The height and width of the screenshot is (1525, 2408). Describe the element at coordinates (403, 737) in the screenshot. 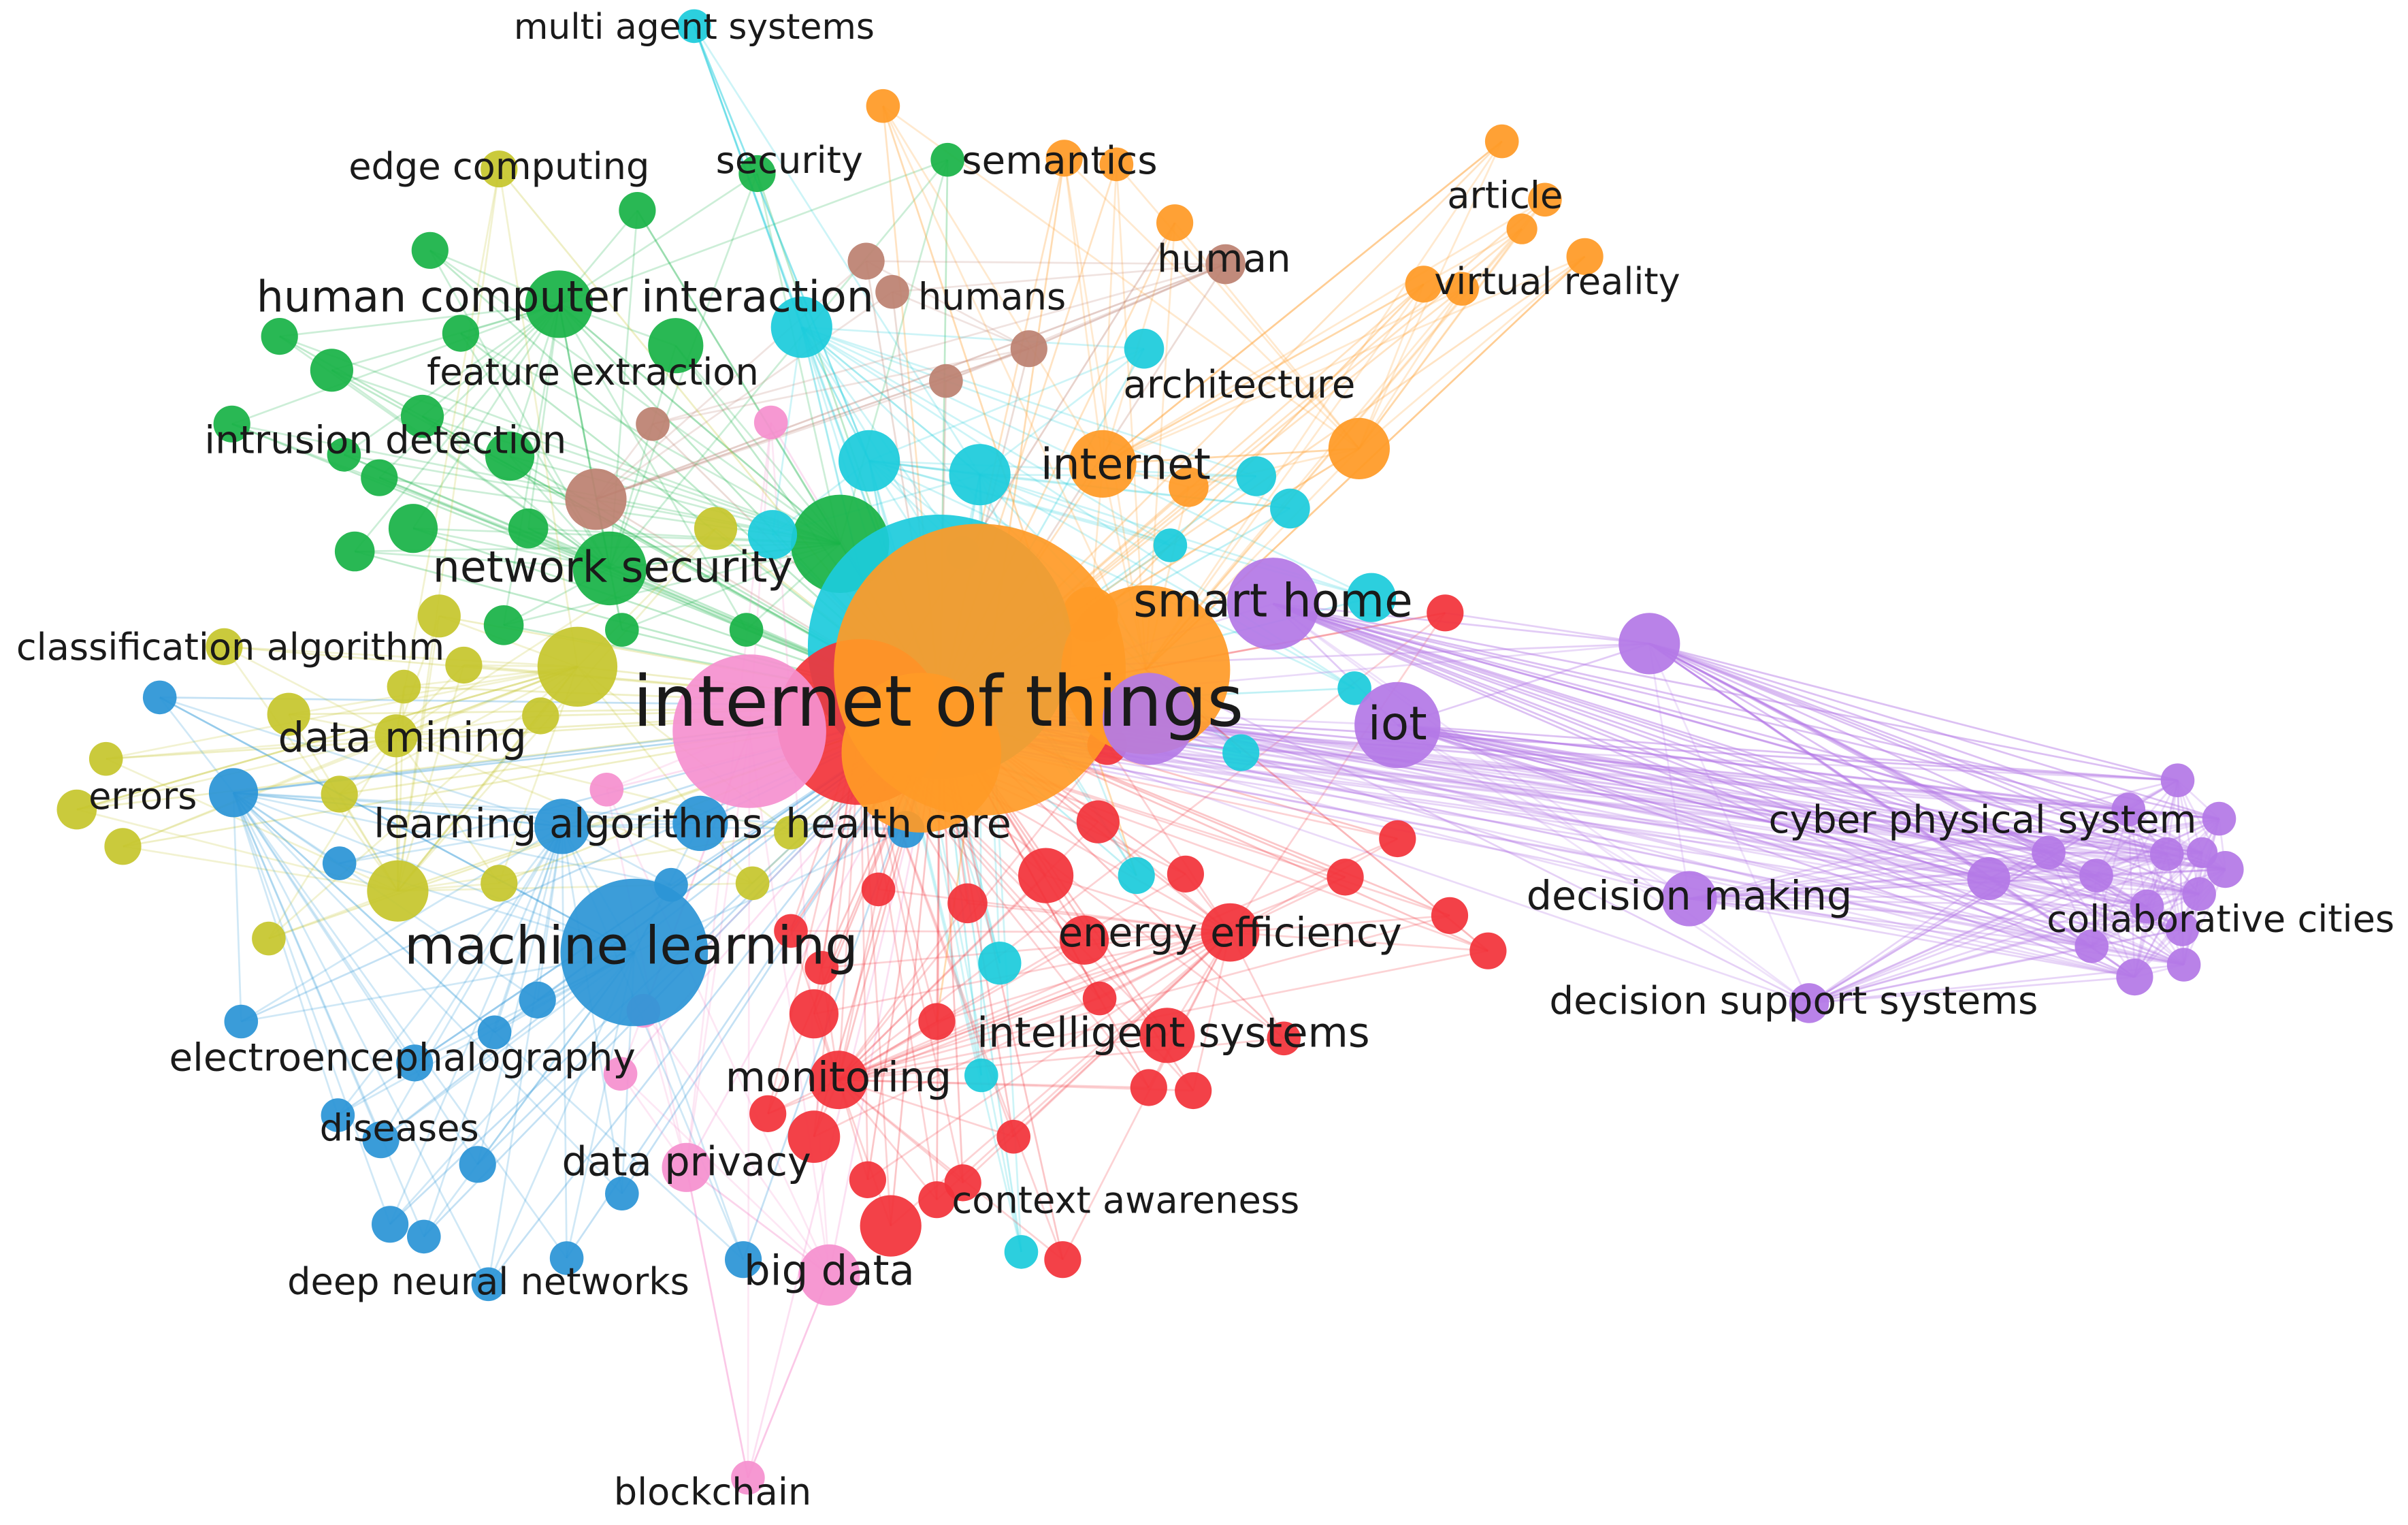

I see `label-data-mining: data mining` at that location.